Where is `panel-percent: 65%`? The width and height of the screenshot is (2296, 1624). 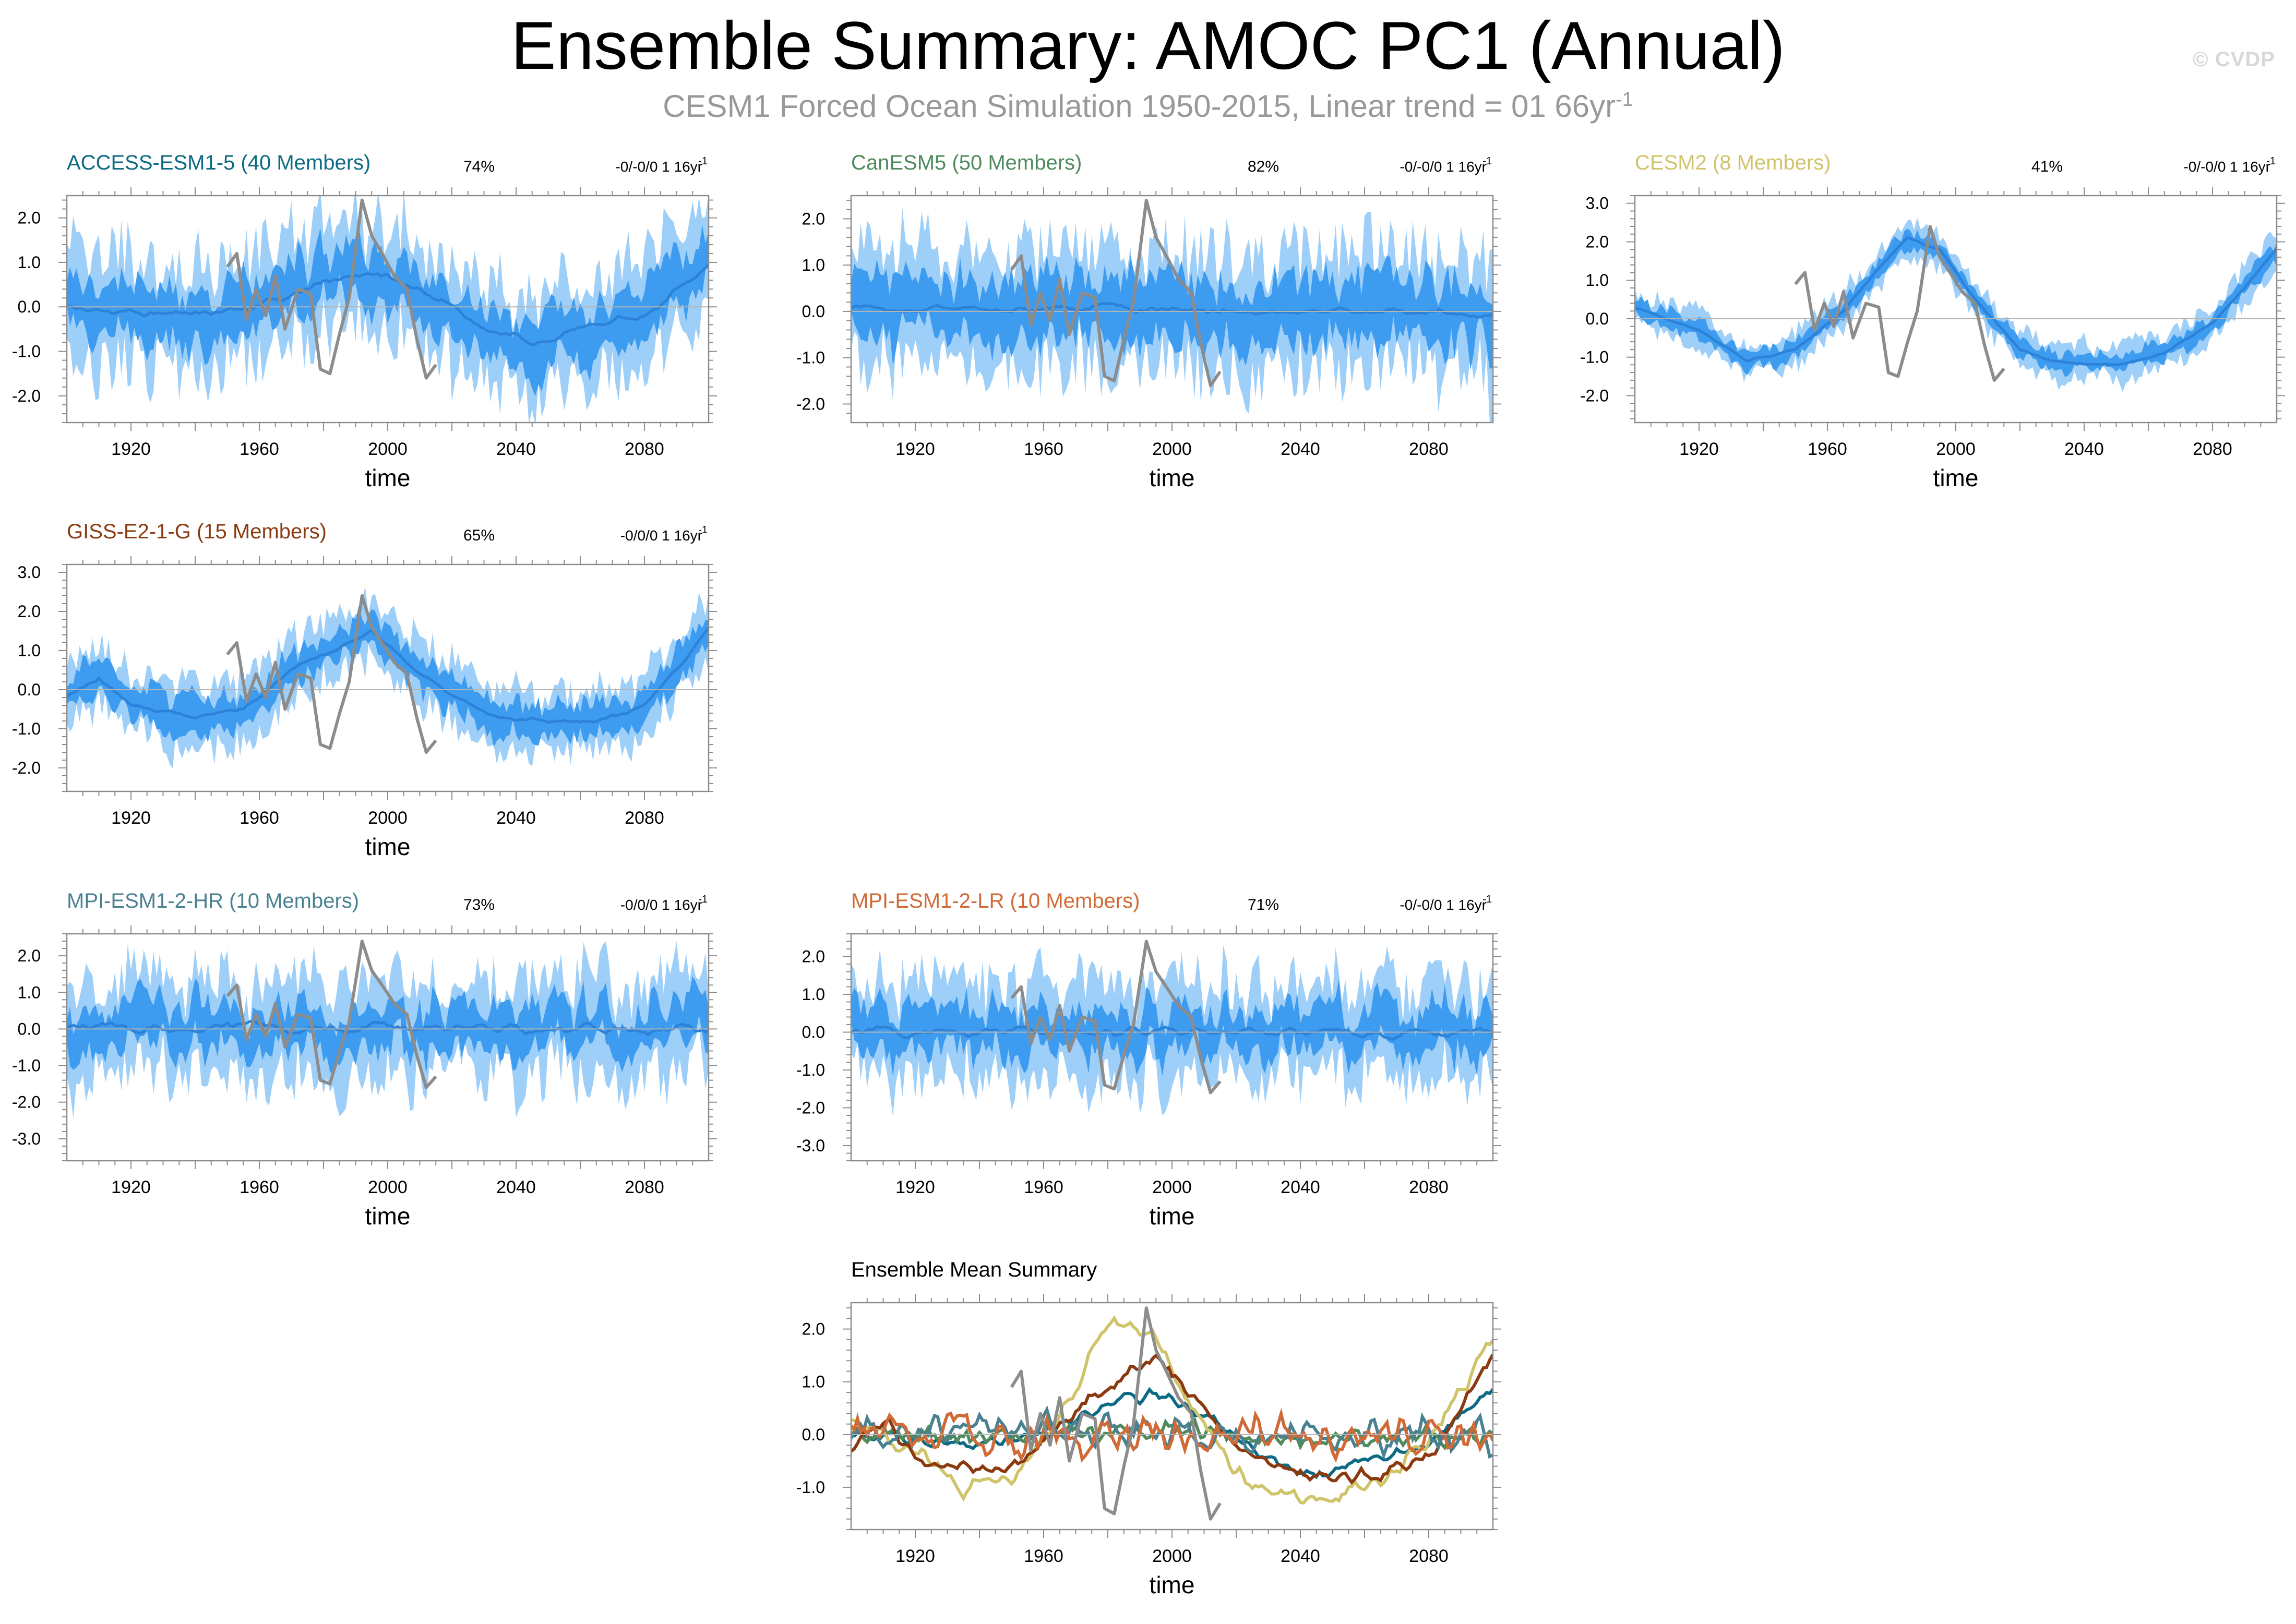
panel-percent: 65% is located at coordinates (479, 535).